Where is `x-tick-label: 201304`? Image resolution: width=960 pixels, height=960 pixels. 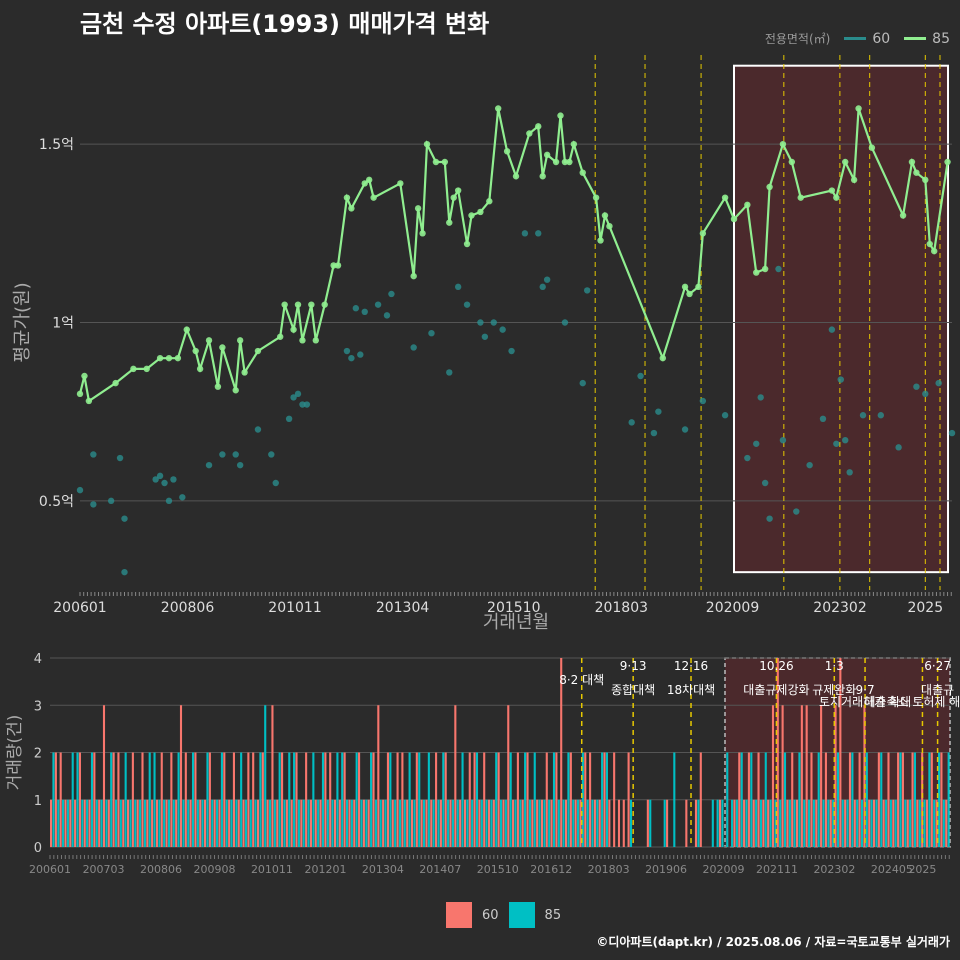
x-tick-label: 201304 is located at coordinates (403, 608).